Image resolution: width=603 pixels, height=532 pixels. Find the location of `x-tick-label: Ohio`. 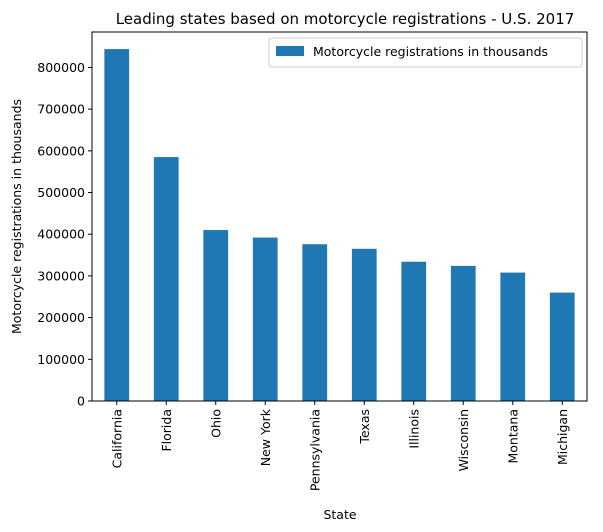

x-tick-label: Ohio is located at coordinates (215, 423).